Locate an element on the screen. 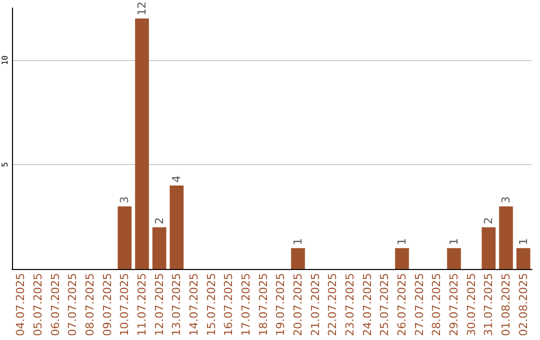 This screenshot has height=340, width=540. x-tick-label: 17.07.2025 is located at coordinates (246, 304).